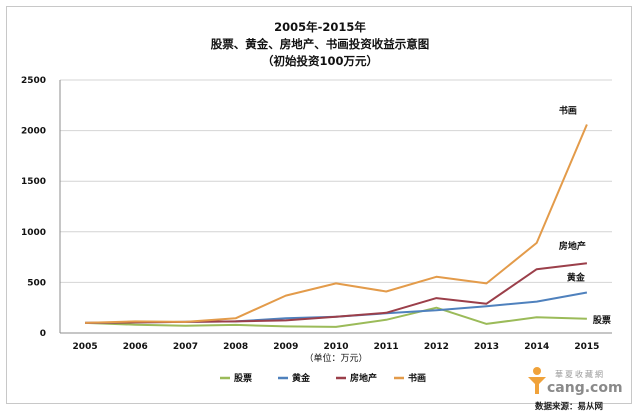 The height and width of the screenshot is (415, 640). I want to click on series-end-label: 黄金, so click(576, 278).